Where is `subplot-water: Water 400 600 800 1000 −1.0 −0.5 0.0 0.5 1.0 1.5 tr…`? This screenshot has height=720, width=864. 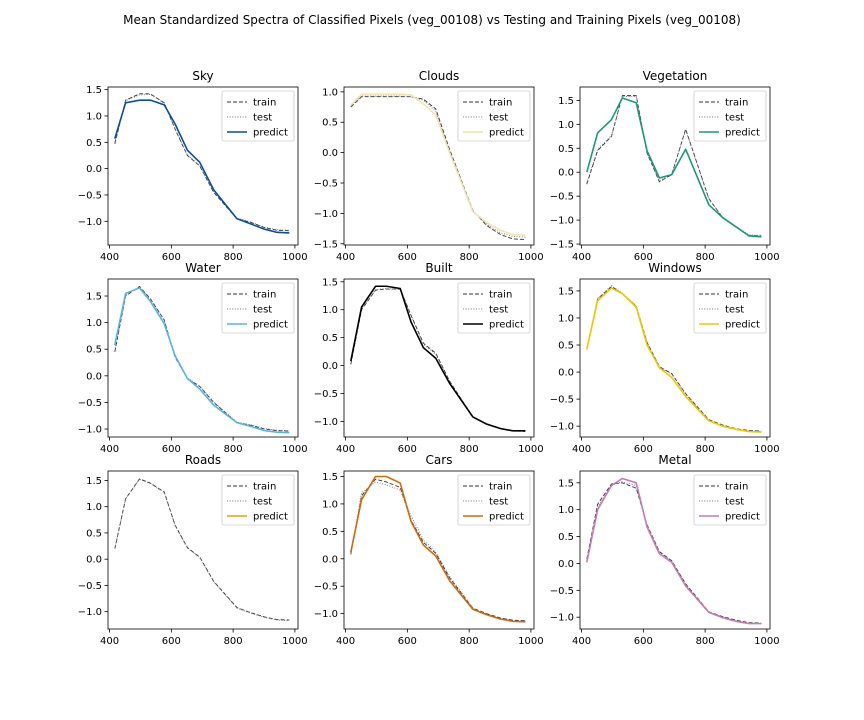 subplot-water: Water 400 600 800 1000 −1.0 −0.5 0.0 0.5 1.0 1.5 tr… is located at coordinates (193, 358).